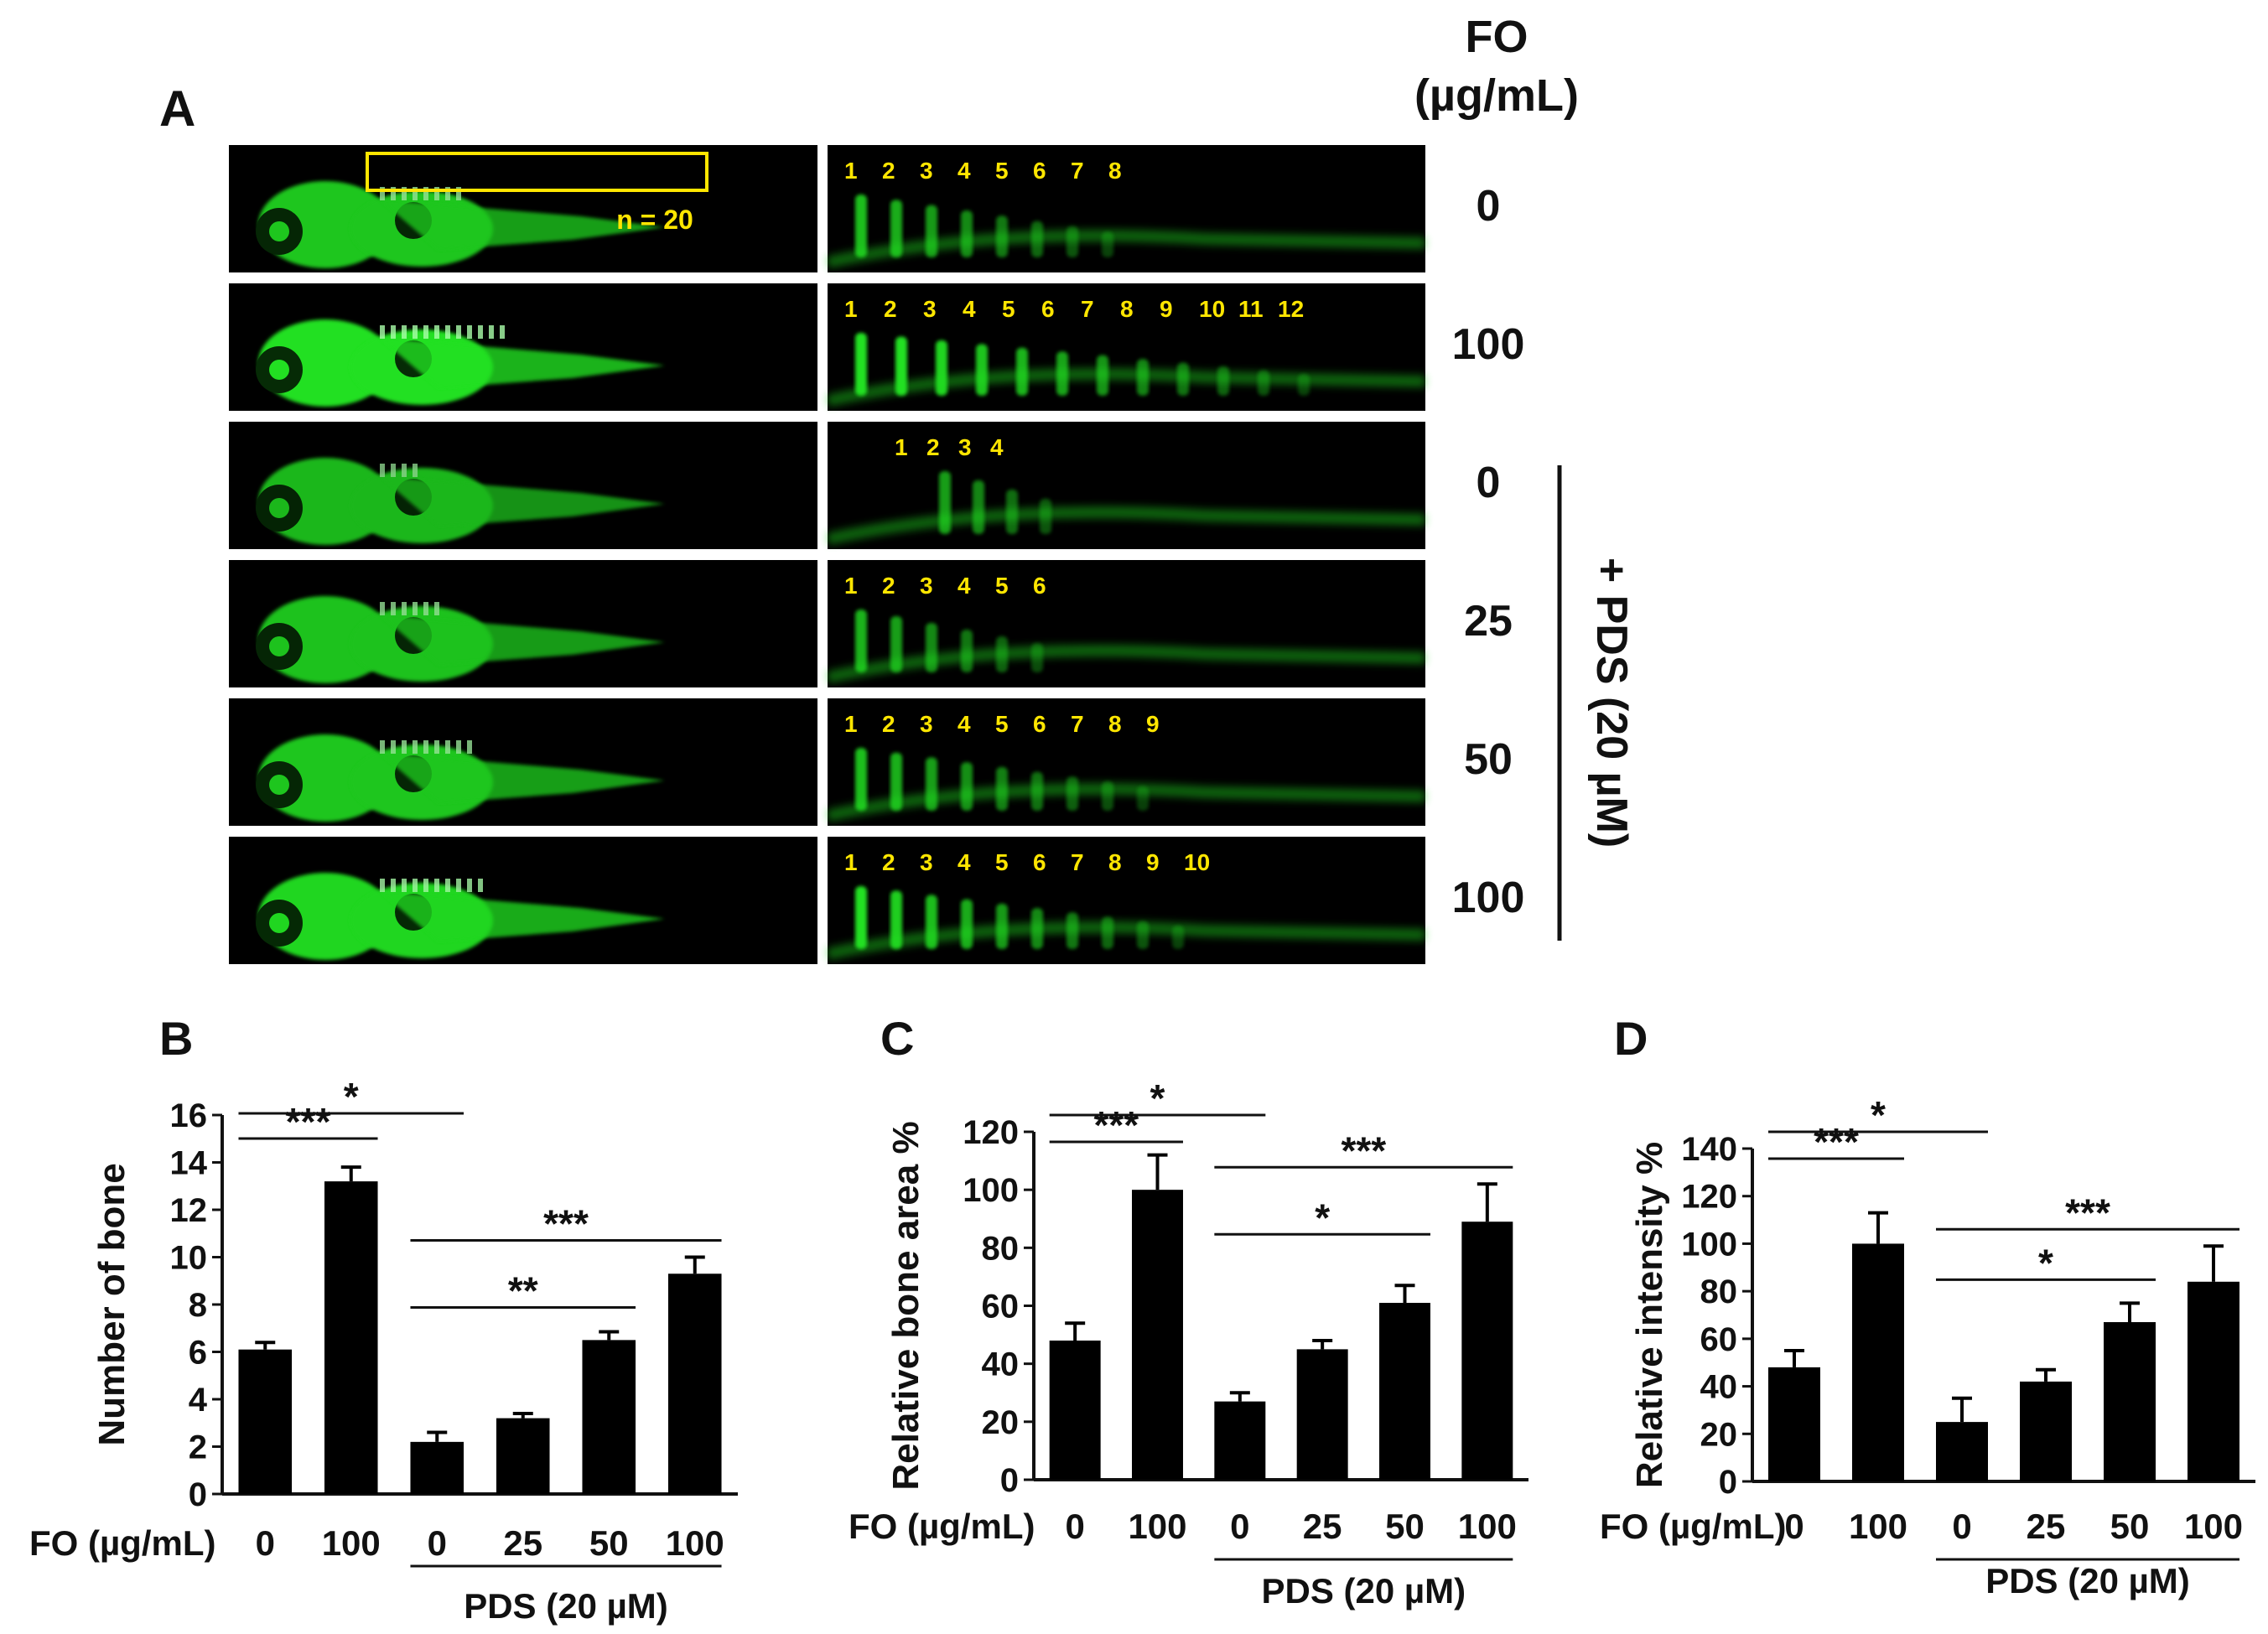 This screenshot has height=1634, width=2268. I want to click on group-bracket-label: PDS (20 µM), so click(2087, 1581).